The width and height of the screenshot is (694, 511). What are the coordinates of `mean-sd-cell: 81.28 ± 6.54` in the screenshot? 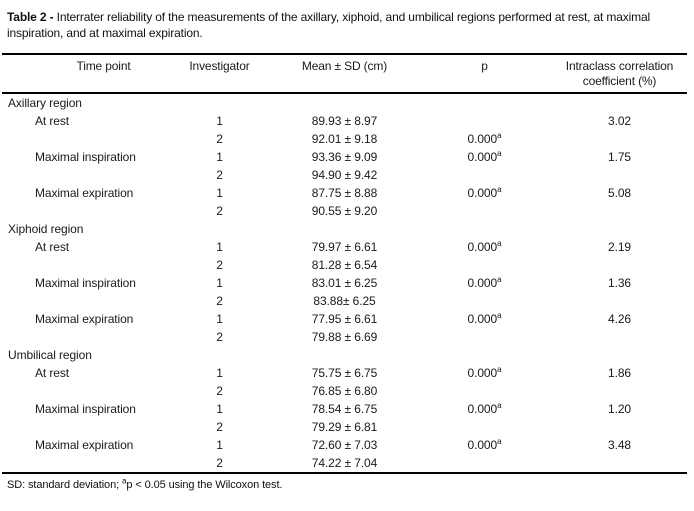 It's located at (344, 265).